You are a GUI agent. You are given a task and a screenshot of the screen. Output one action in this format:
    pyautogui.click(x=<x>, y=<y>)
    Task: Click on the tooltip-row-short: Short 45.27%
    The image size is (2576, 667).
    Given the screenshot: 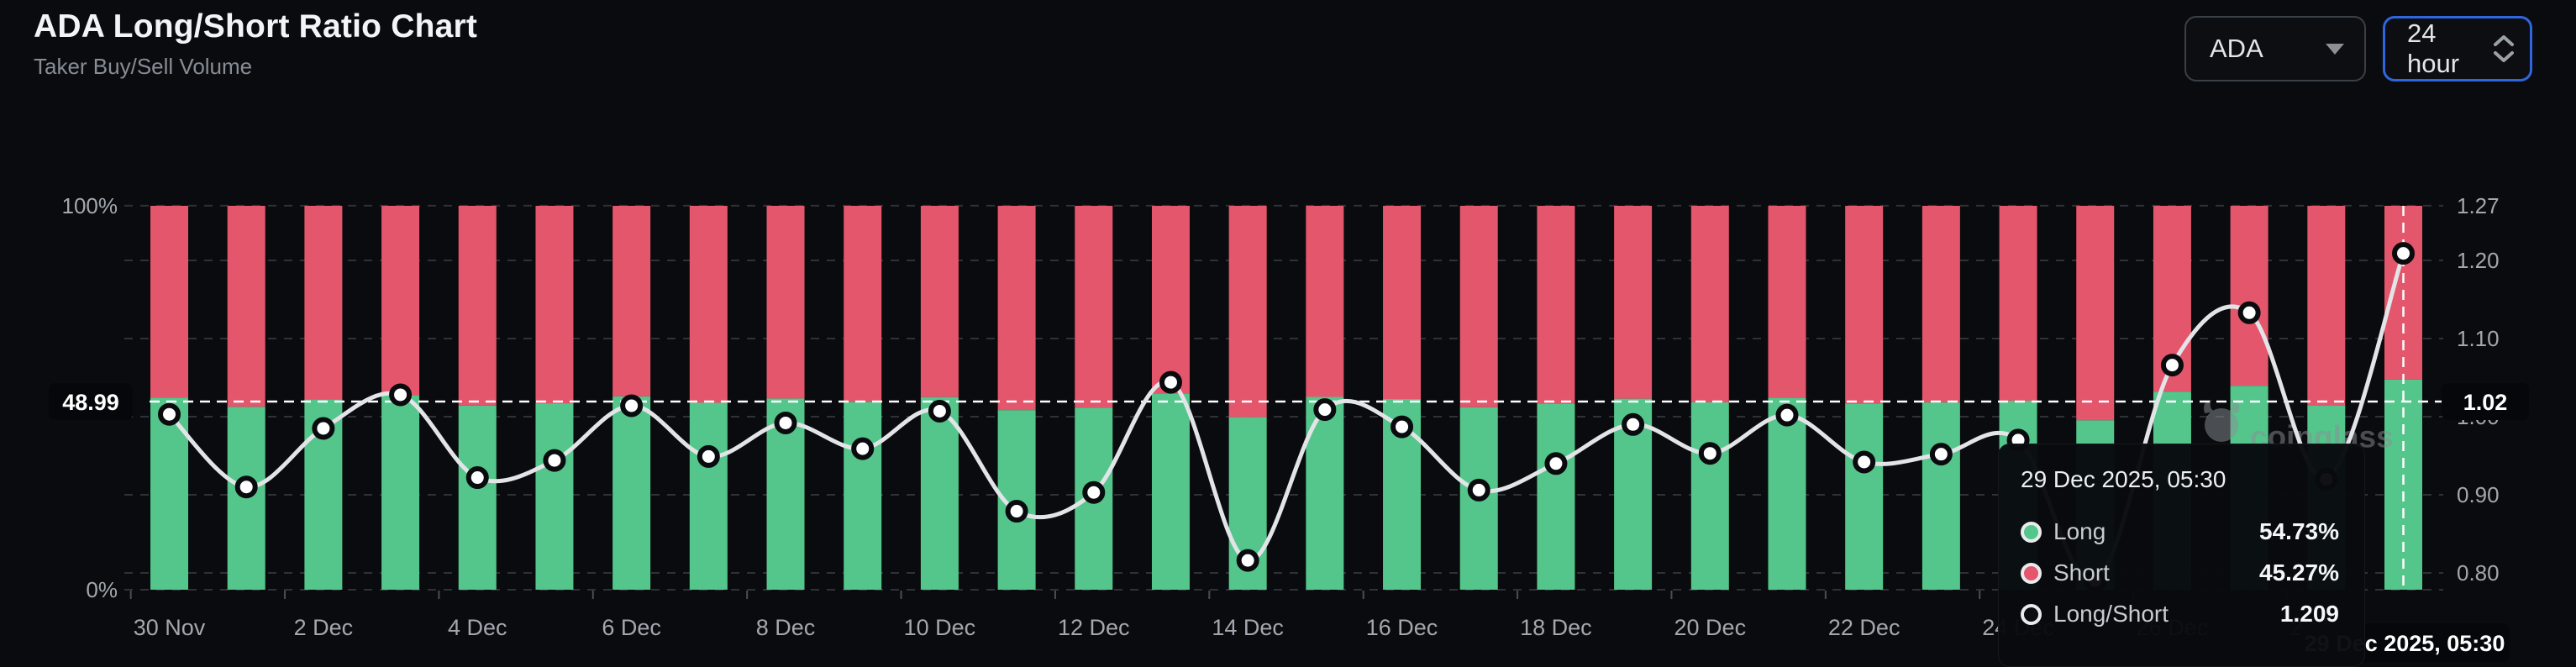 What is the action you would take?
    pyautogui.click(x=2180, y=572)
    